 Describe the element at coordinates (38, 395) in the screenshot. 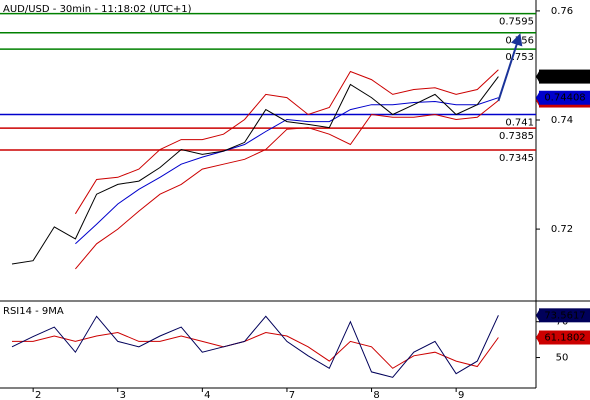

I see `x-tick-label: 2` at that location.